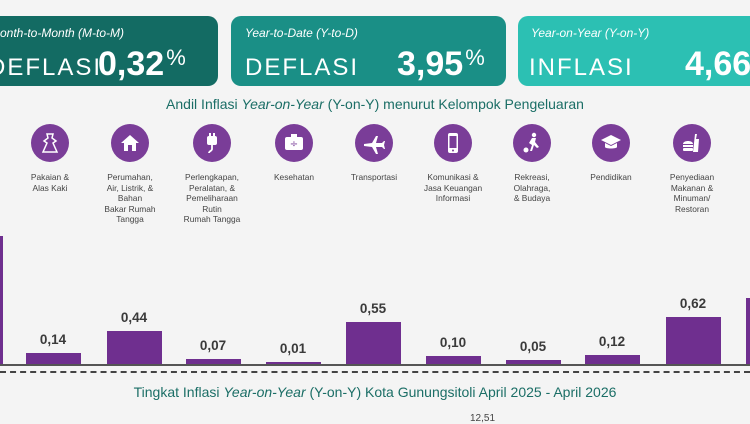 The image size is (750, 424). Describe the element at coordinates (612, 359) in the screenshot. I see `bar-pendidikan` at that location.